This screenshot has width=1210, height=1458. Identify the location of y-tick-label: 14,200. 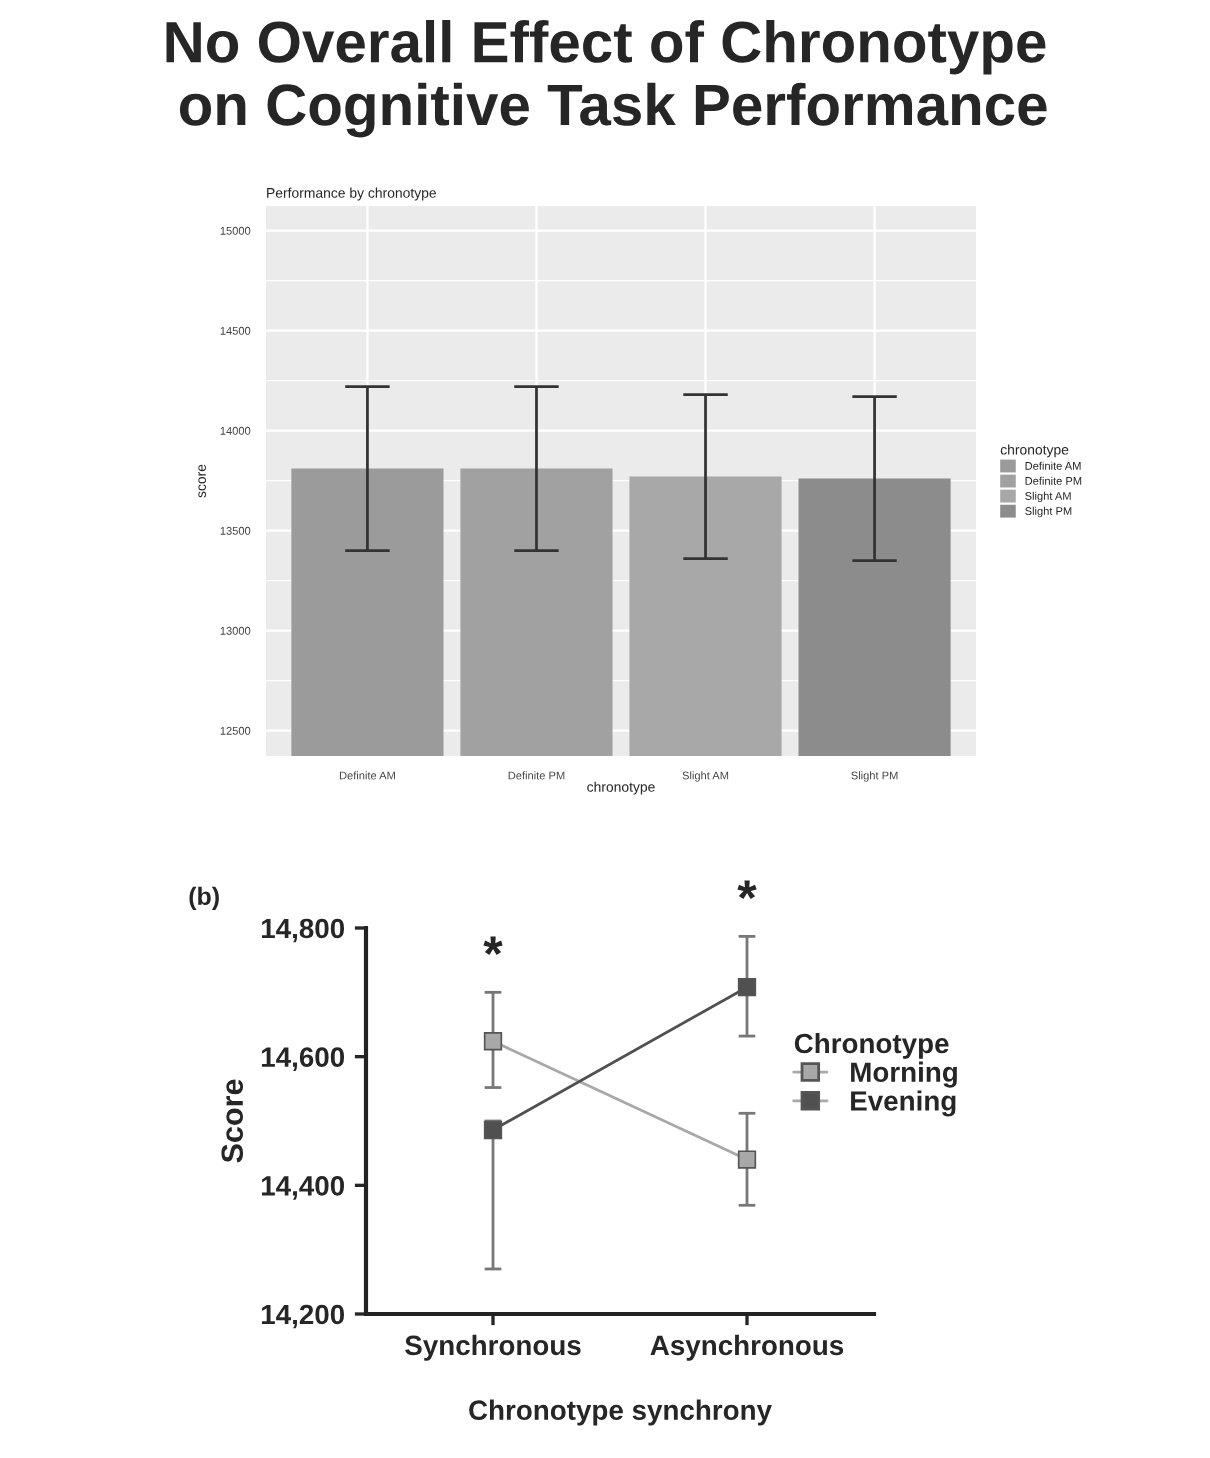
(303, 1316).